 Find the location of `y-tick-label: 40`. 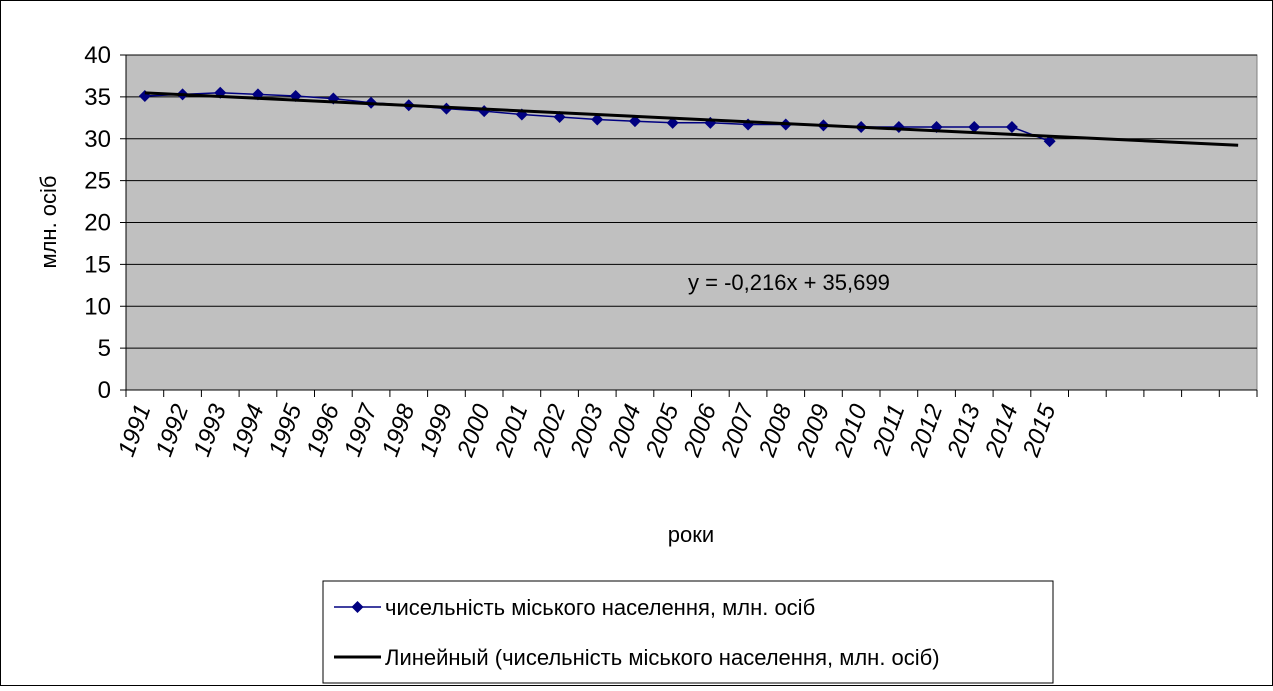

y-tick-label: 40 is located at coordinates (97, 55).